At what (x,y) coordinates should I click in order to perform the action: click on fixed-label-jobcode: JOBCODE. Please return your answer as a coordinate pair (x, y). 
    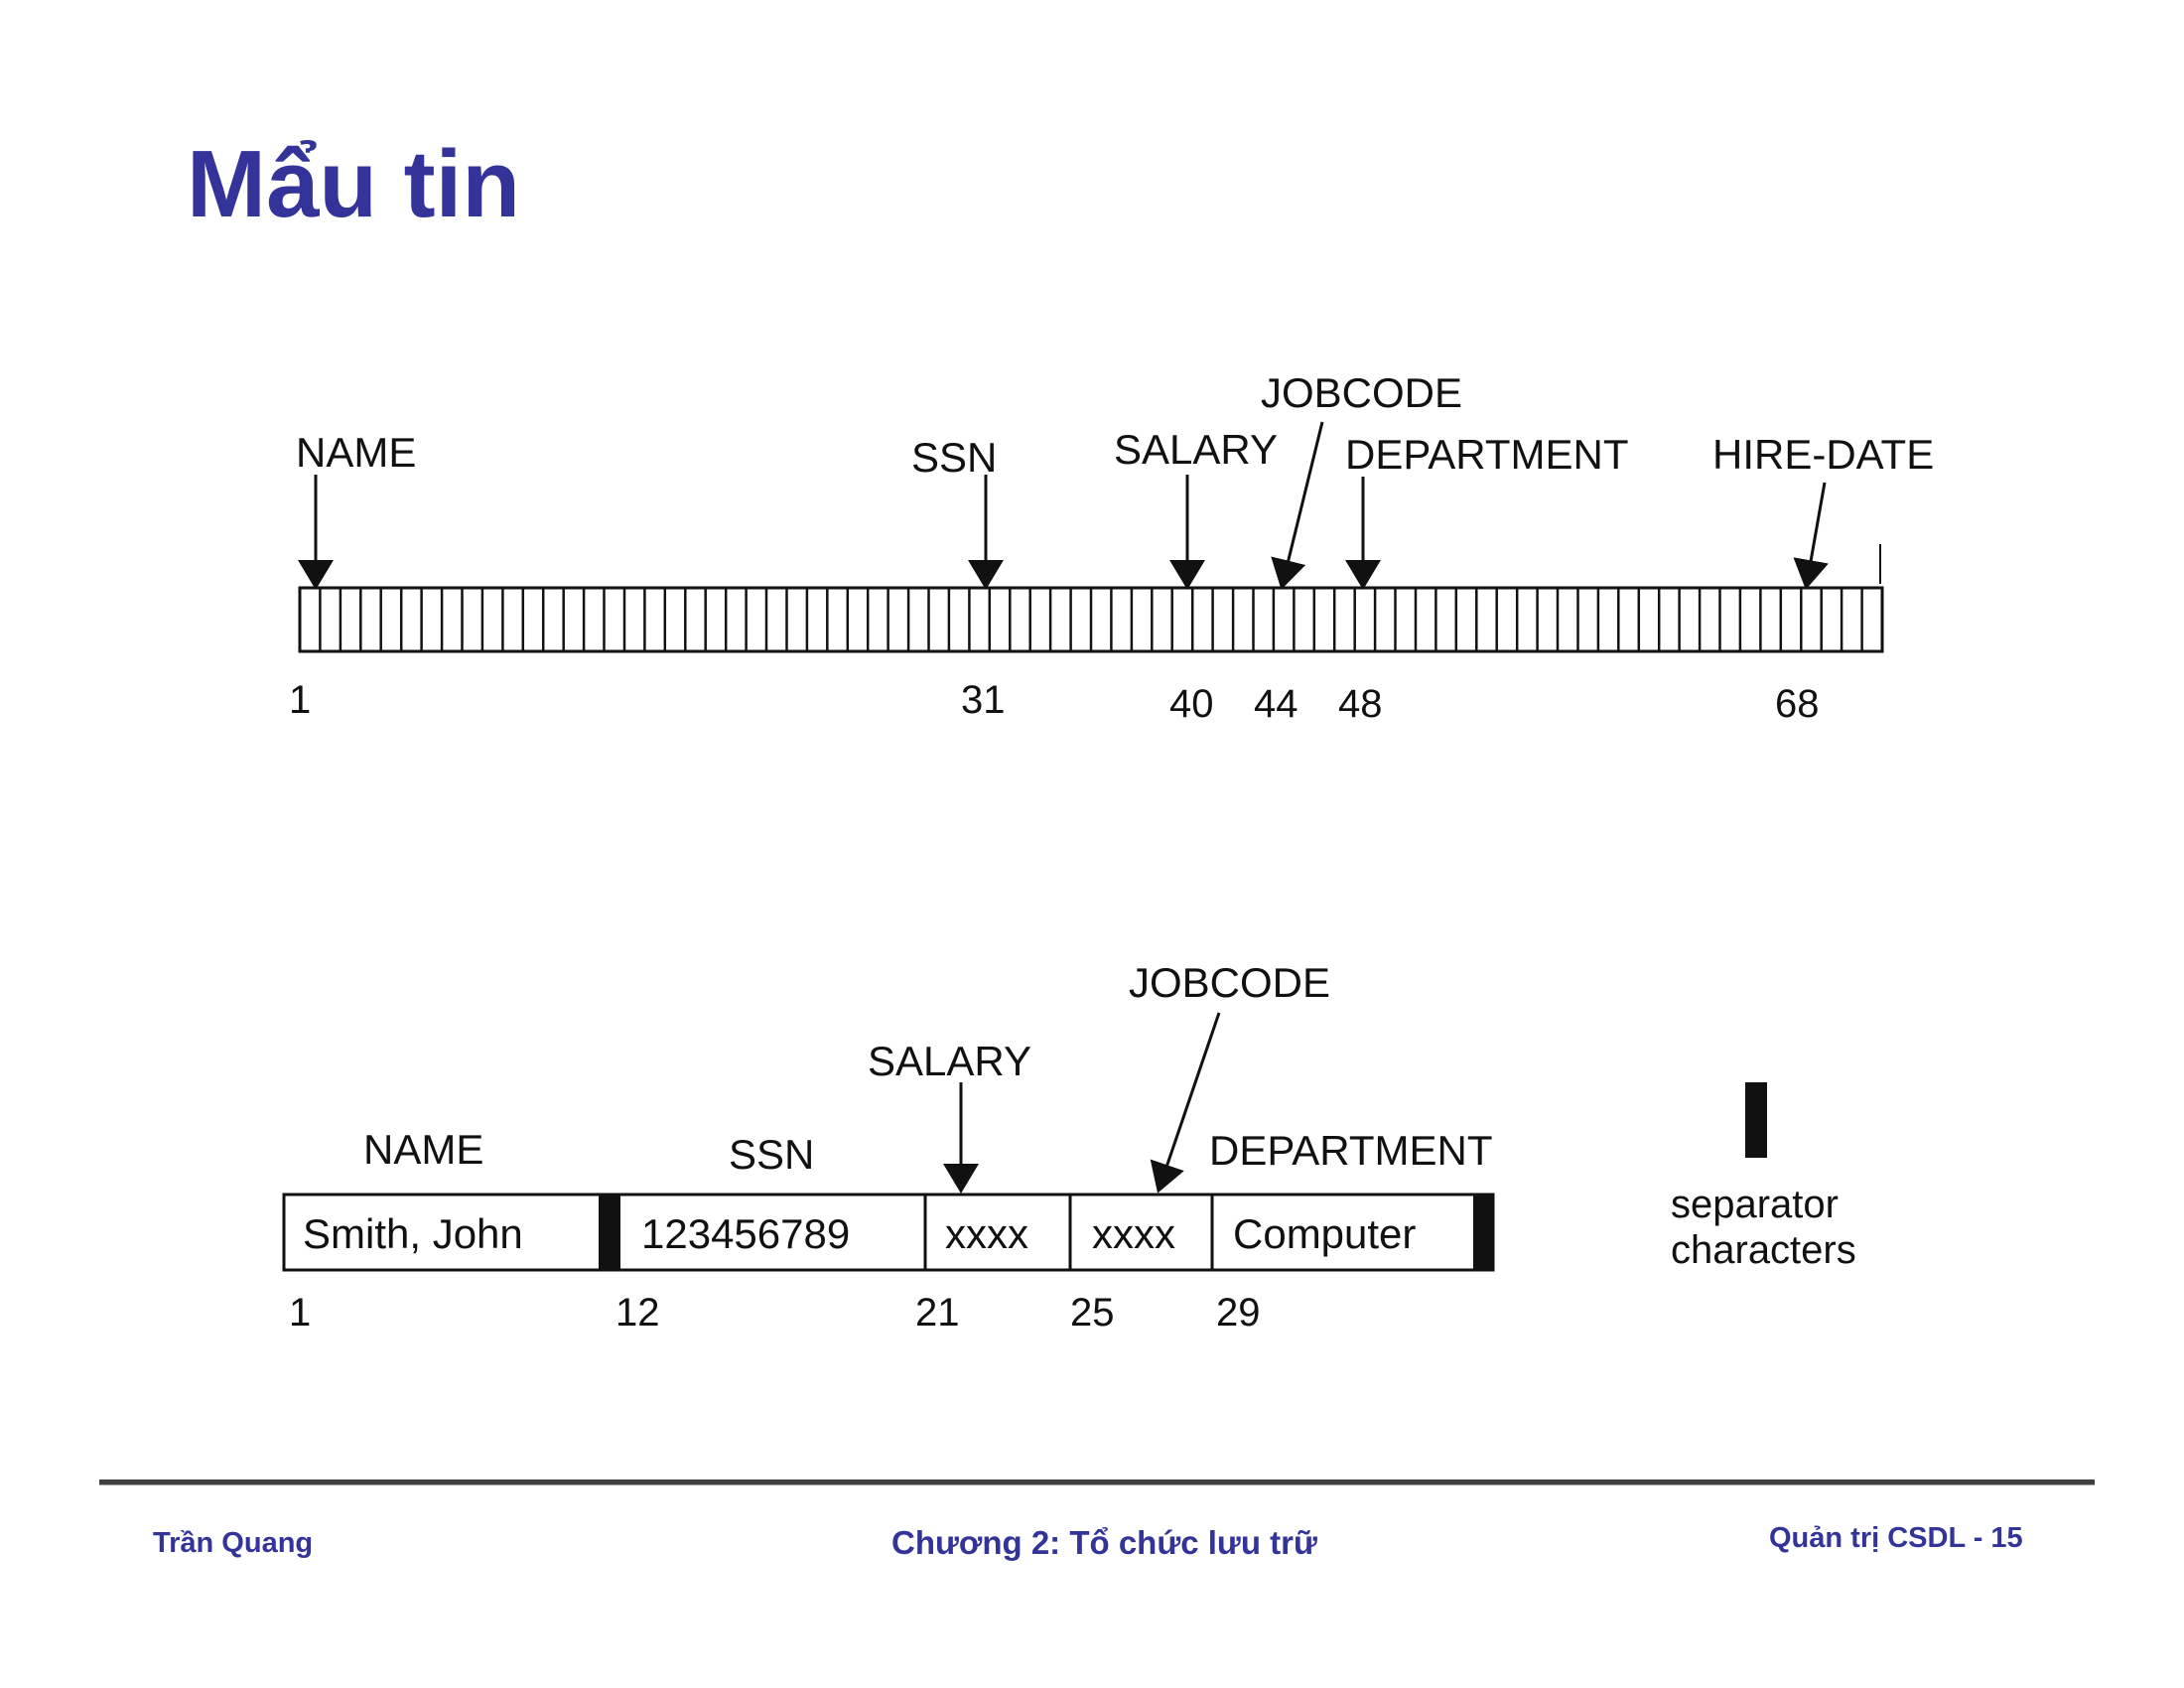
    Looking at the image, I should click on (1361, 392).